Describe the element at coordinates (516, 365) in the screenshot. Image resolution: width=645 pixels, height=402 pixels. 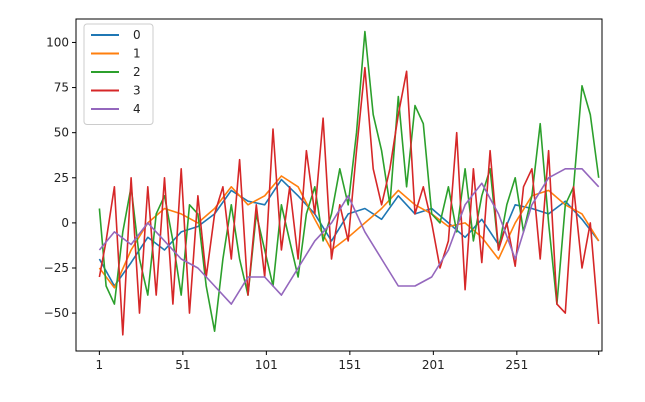
I see `x-tick-label: 251` at that location.